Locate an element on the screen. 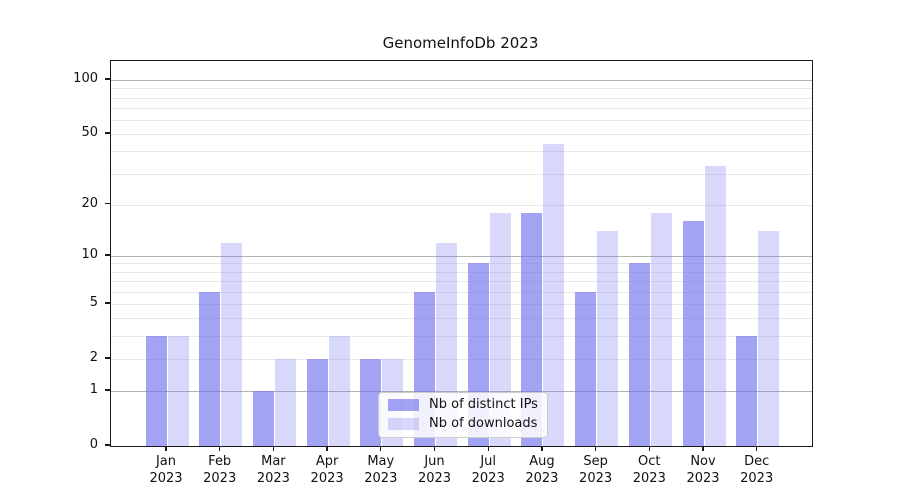 This screenshot has height=500, width=900. legend-swatch-distinct-ips is located at coordinates (403, 405).